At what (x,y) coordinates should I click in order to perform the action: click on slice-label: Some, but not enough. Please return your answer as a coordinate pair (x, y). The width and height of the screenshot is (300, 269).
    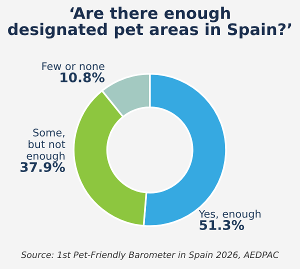
    Looking at the image, I should click on (46, 145).